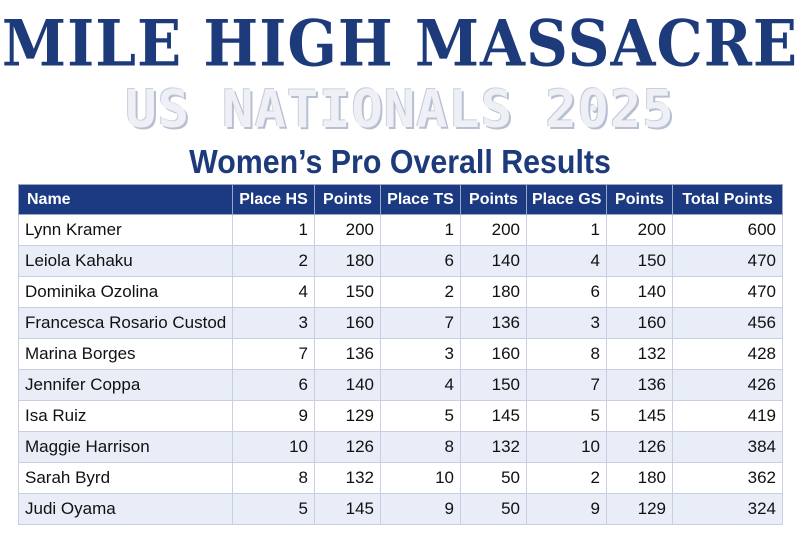 The image size is (800, 545). Describe the element at coordinates (639, 478) in the screenshot. I see `cell-points-gs: 180` at that location.